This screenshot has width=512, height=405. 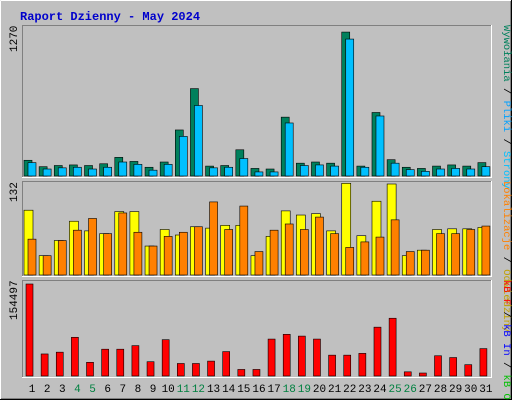 I want to click on day-label-5: 5, so click(x=92, y=390).